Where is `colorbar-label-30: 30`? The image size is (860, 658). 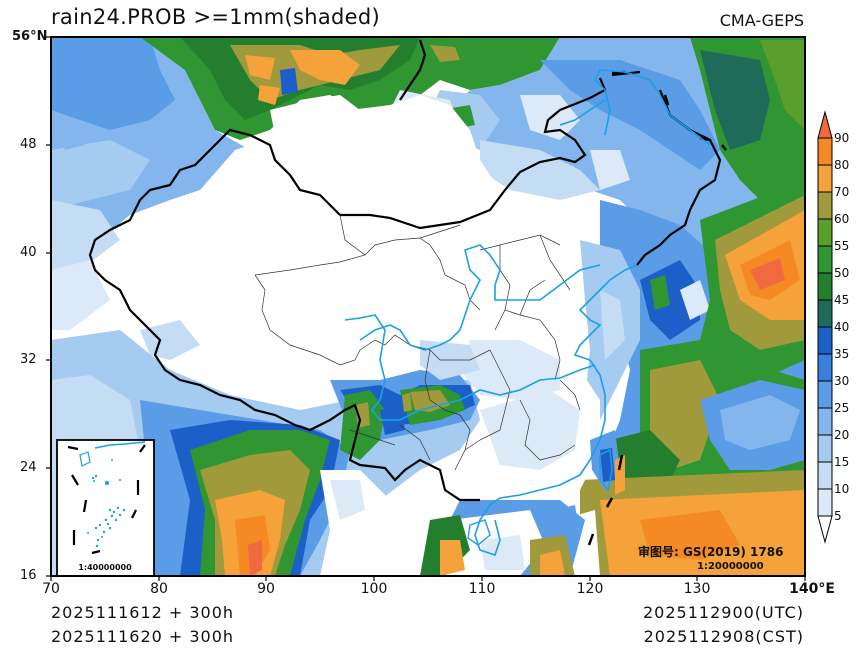
colorbar-label-30: 30 is located at coordinates (842, 381).